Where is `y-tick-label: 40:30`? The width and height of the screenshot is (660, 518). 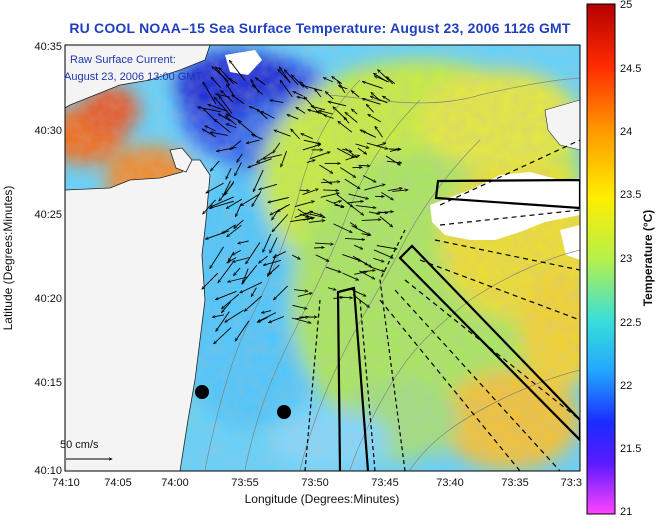 y-tick-label: 40:30 is located at coordinates (48, 131).